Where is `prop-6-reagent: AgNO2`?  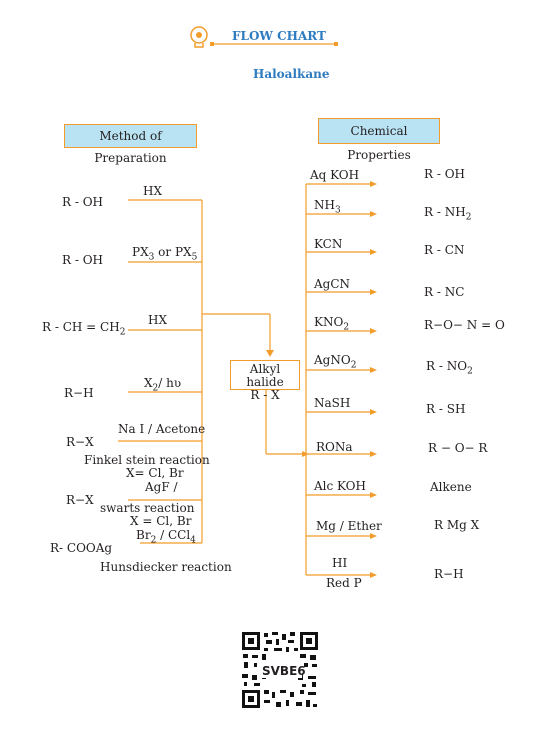 prop-6-reagent: AgNO2 is located at coordinates (335, 362).